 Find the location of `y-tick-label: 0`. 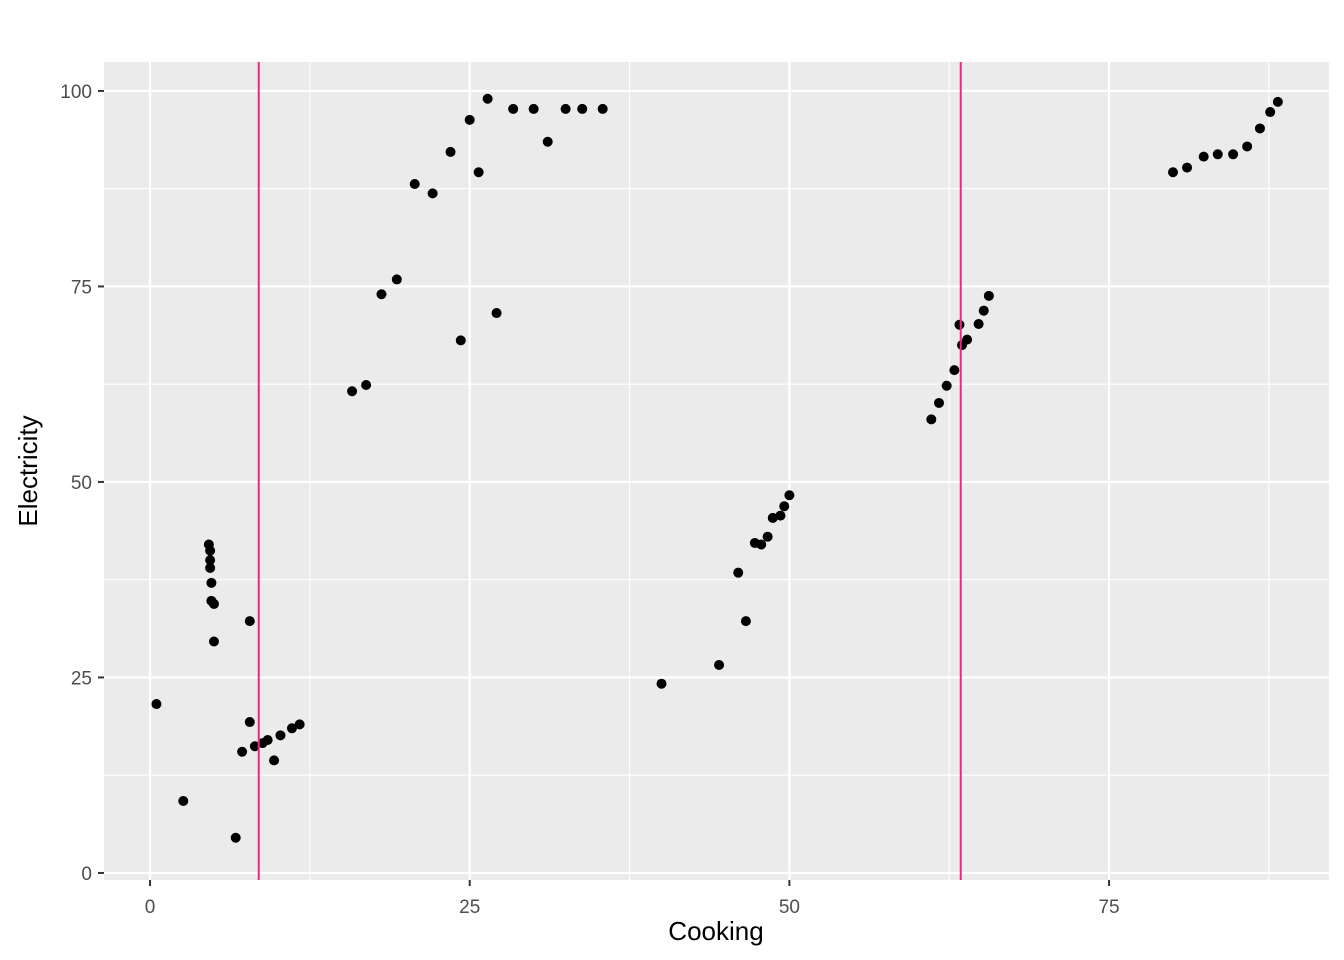

y-tick-label: 0 is located at coordinates (86, 874).